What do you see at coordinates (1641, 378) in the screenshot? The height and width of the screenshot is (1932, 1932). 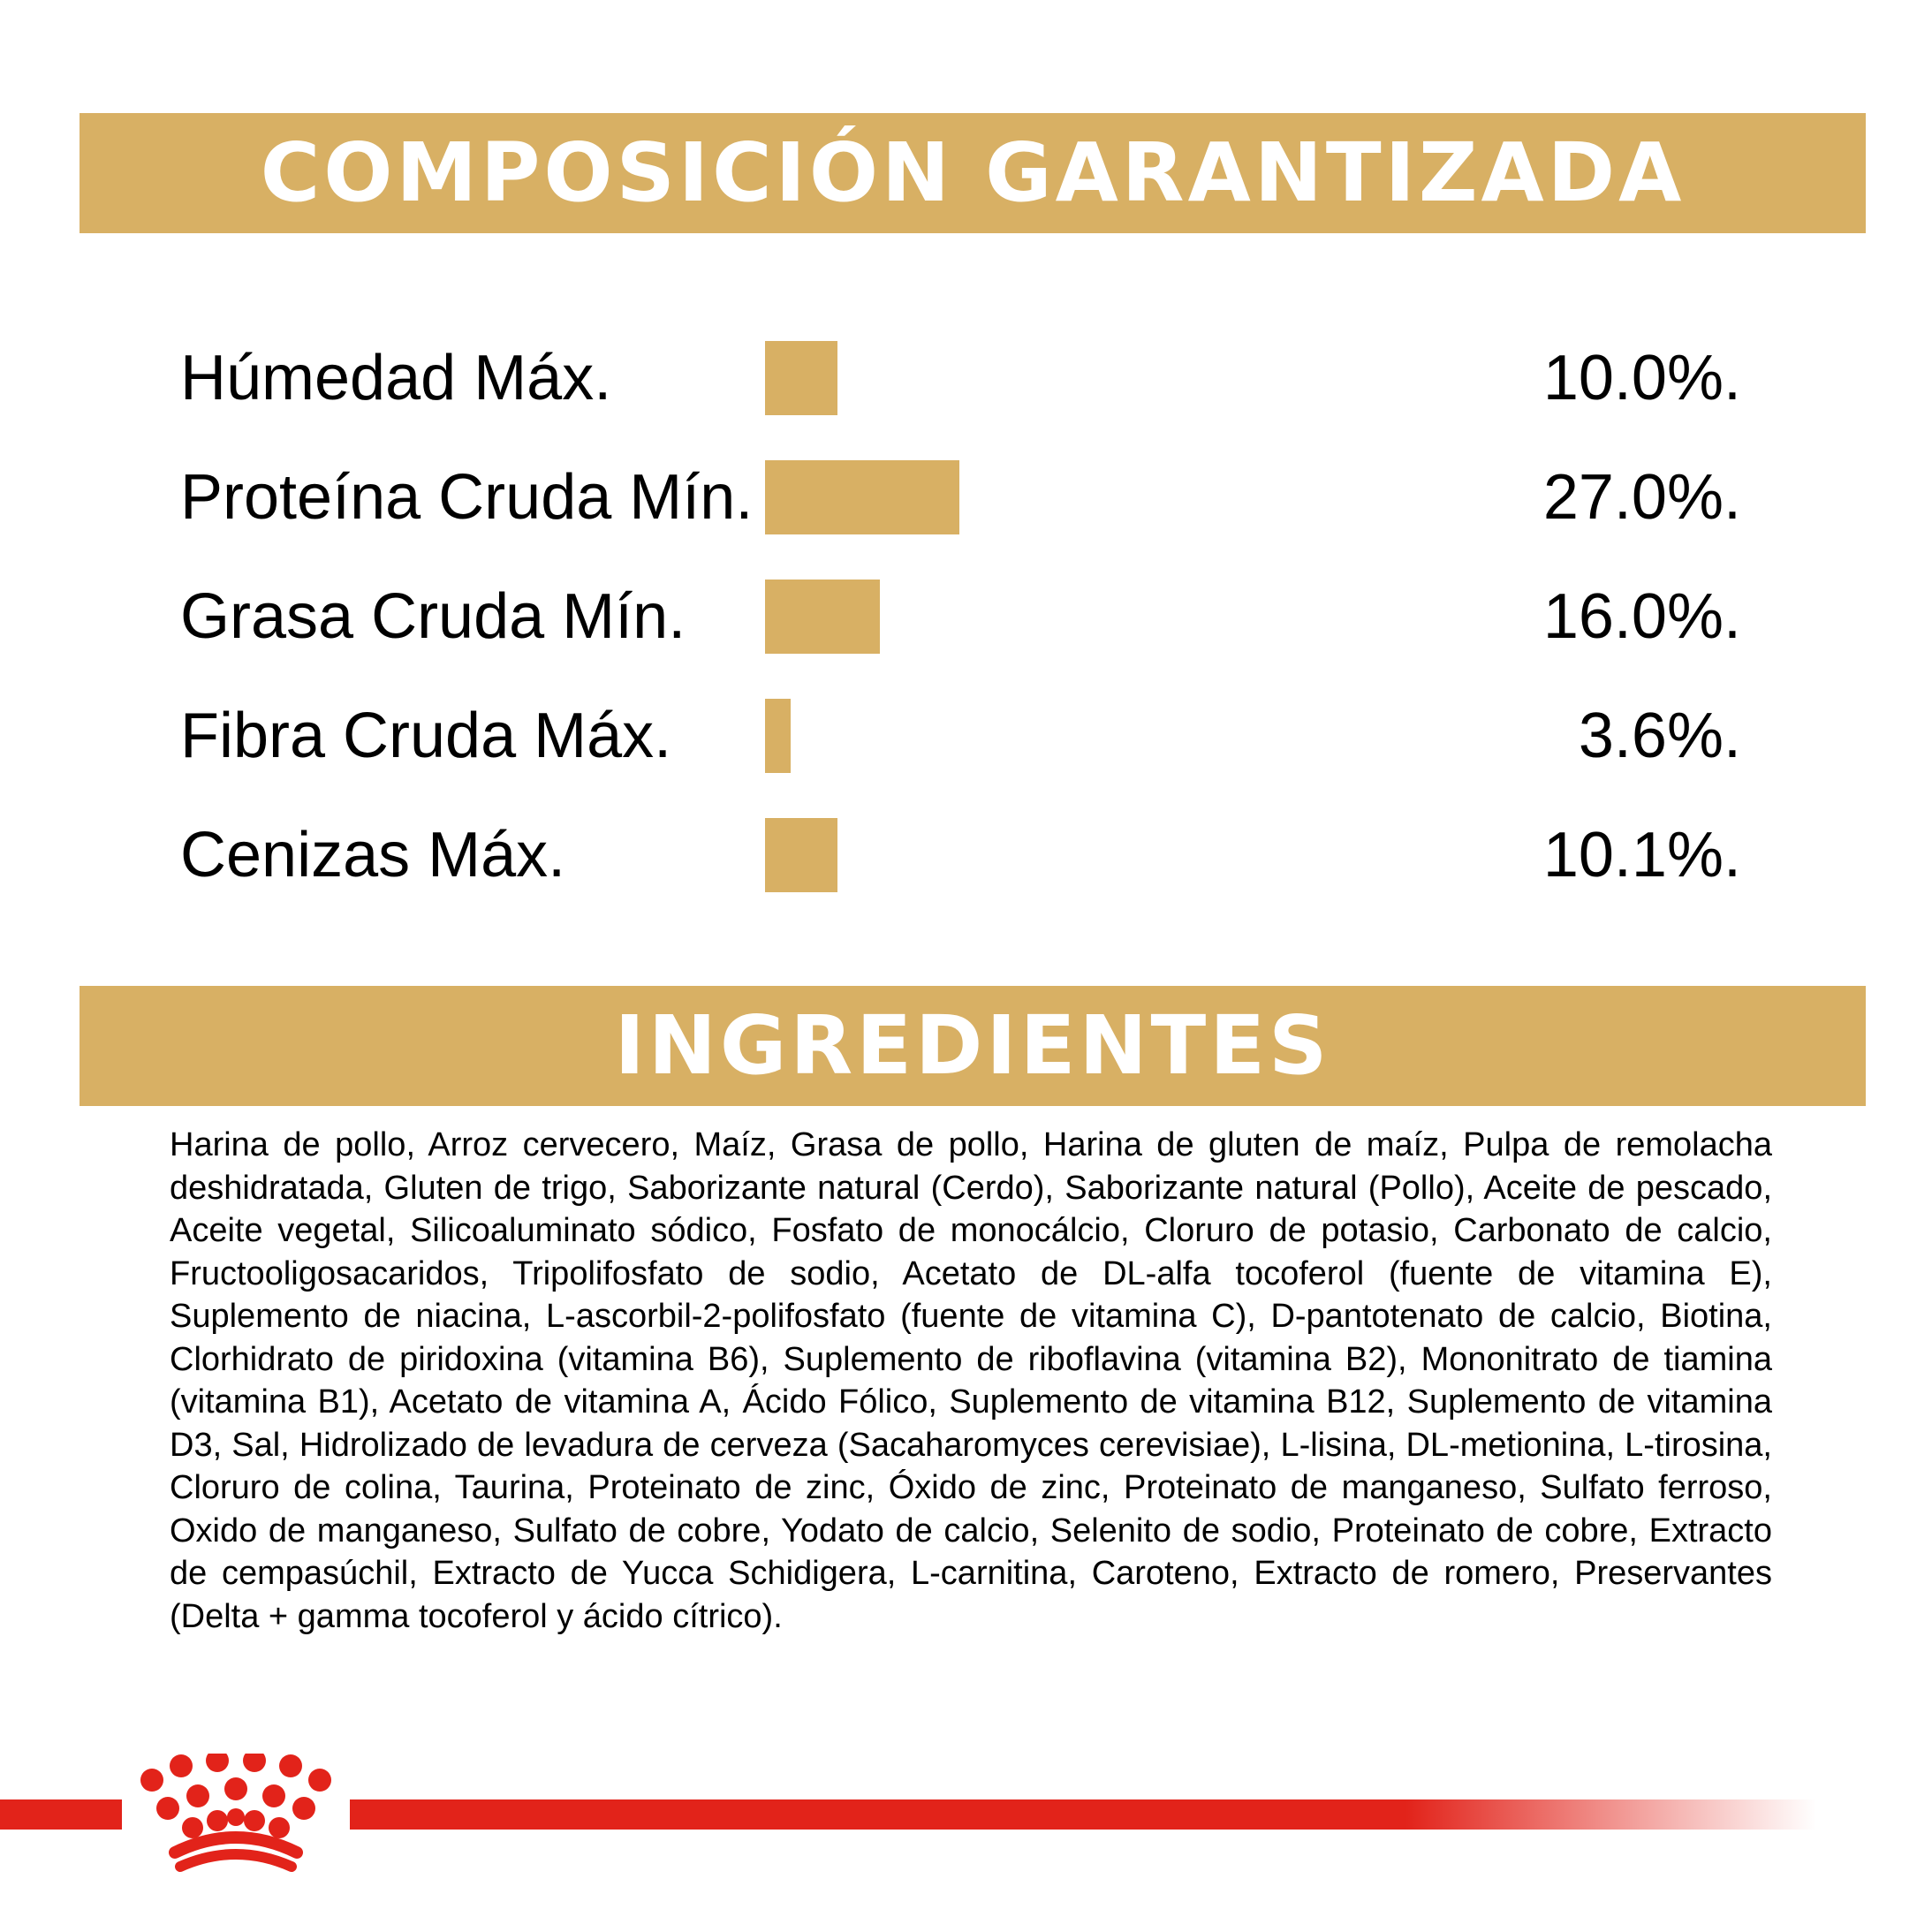 I see `nutrient-value: 10.0%.` at bounding box center [1641, 378].